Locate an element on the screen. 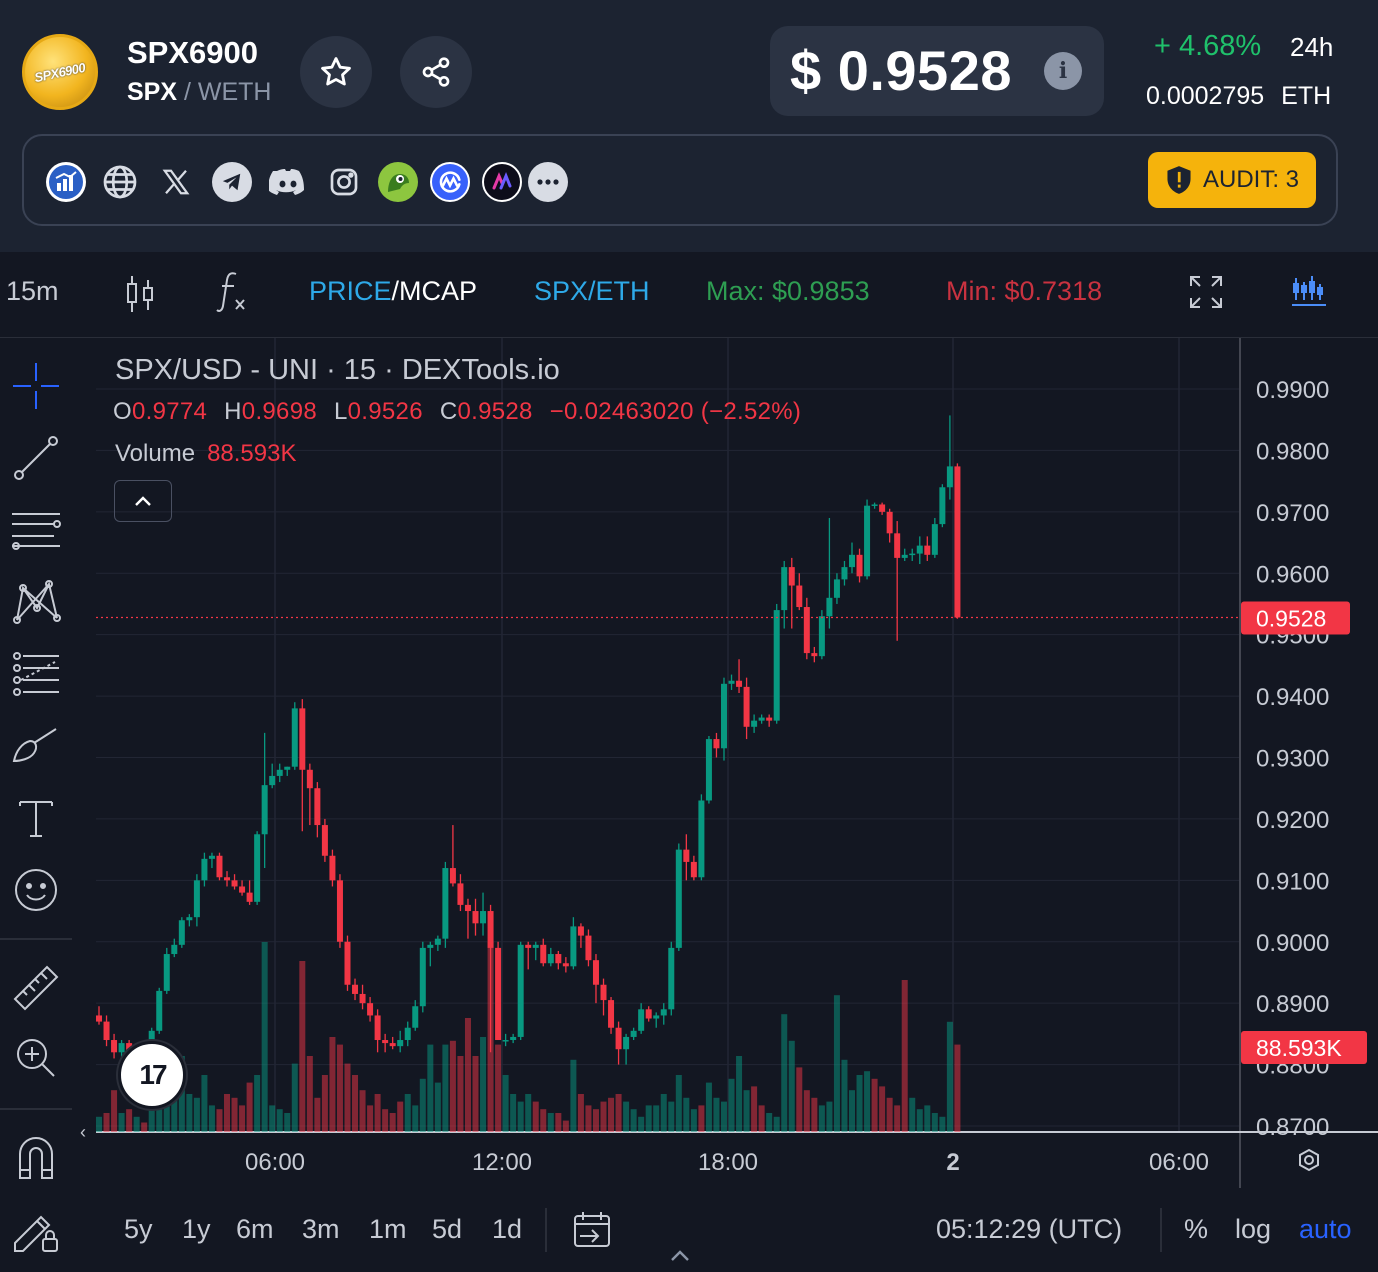 The image size is (1378, 1272). tradingview-logo: 17 is located at coordinates (152, 1075).